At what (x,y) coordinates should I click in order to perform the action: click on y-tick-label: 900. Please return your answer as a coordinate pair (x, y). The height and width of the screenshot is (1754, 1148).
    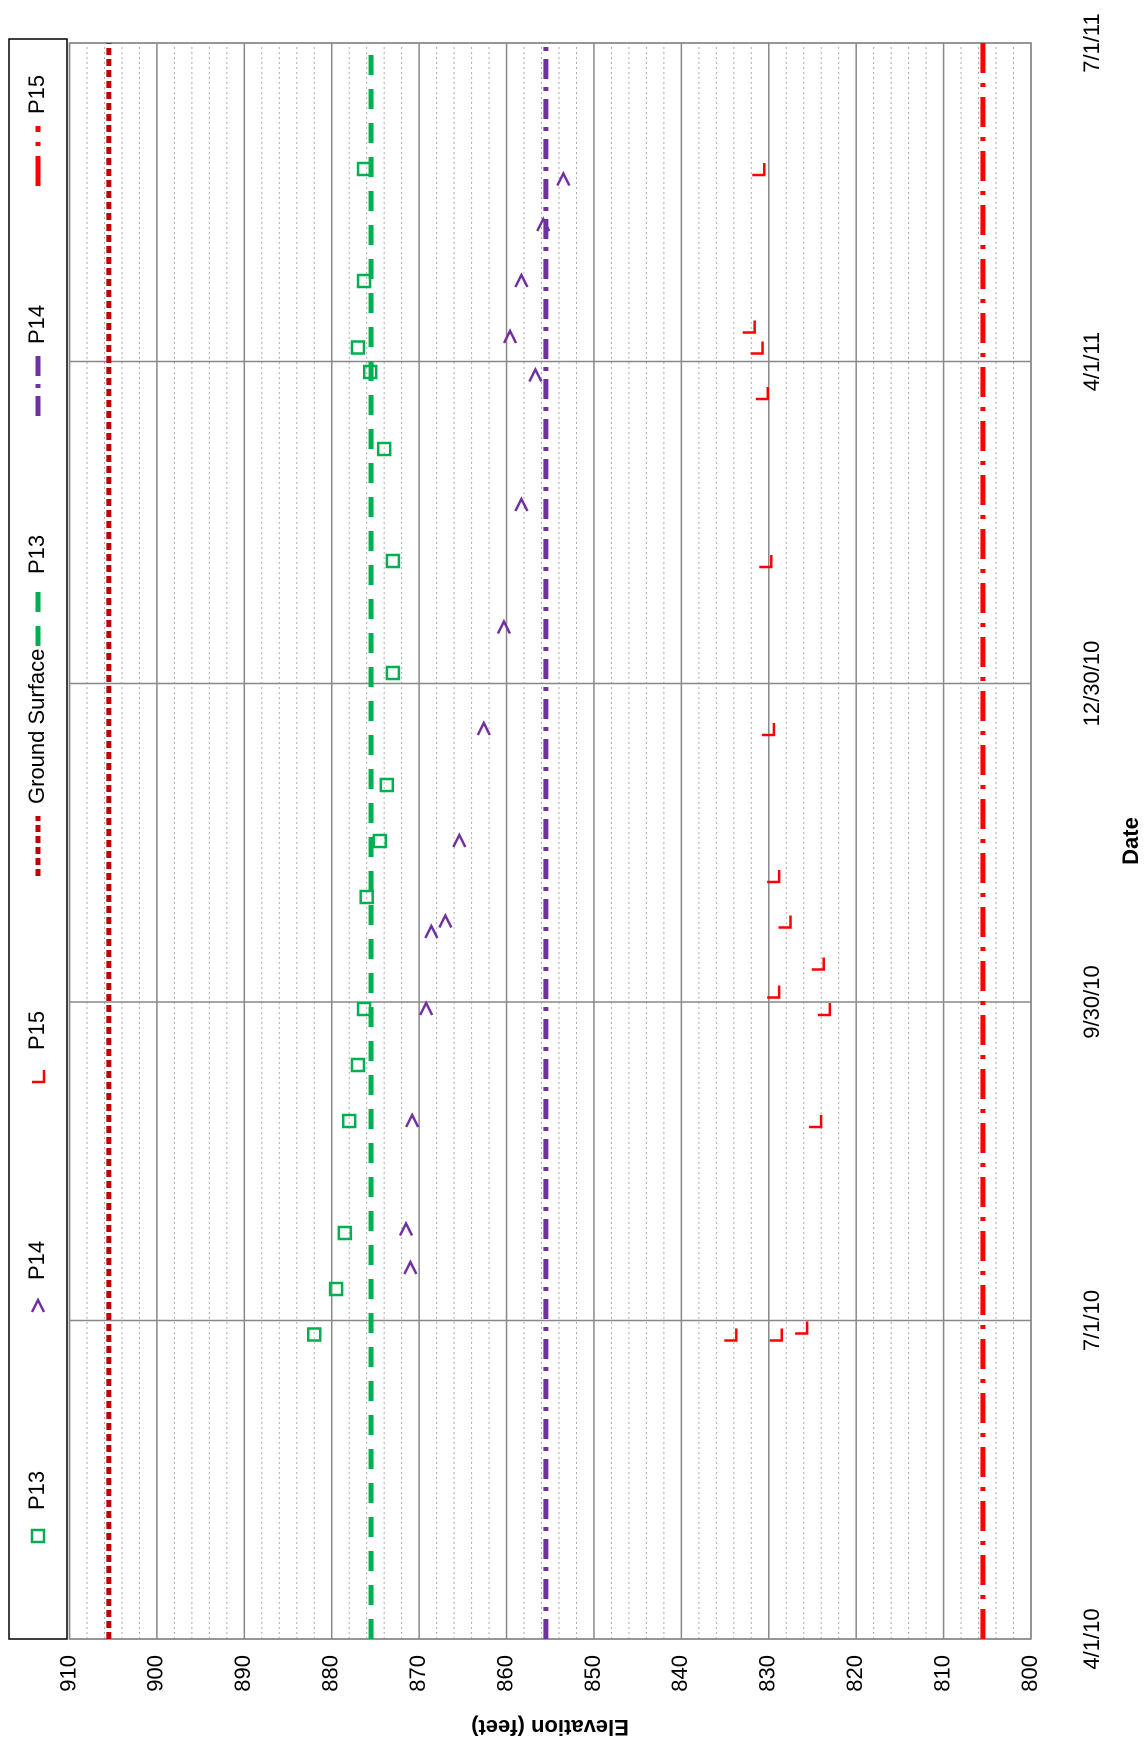
    Looking at the image, I should click on (155, 1673).